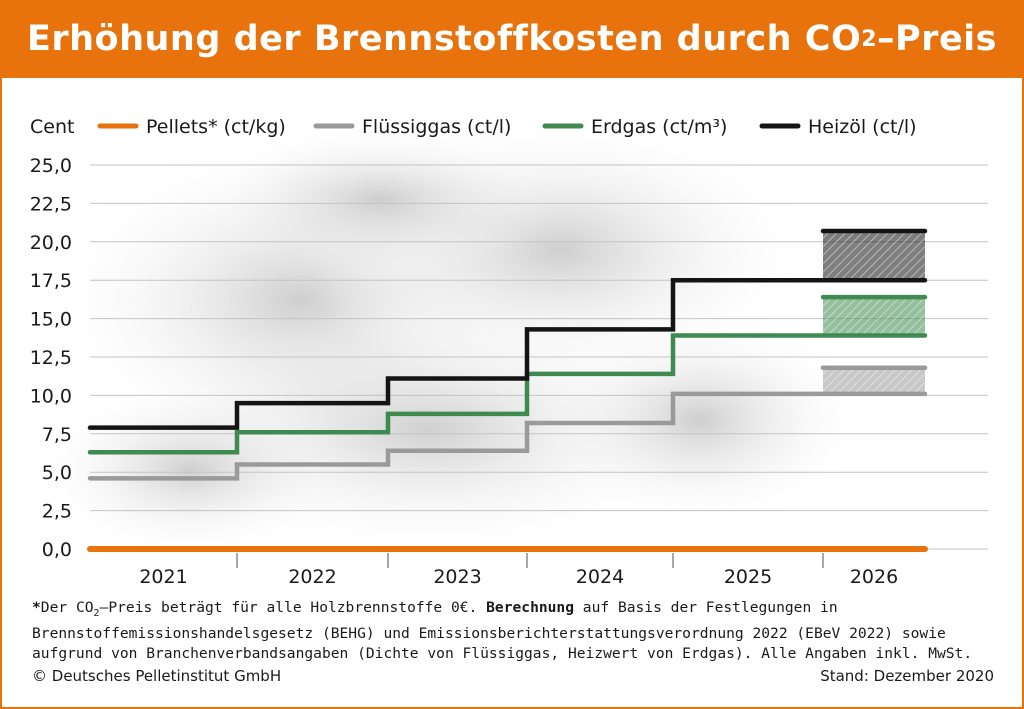  I want to click on title-main: Erhöhung der Brennstoffkosten durch CO, so click(444, 39).